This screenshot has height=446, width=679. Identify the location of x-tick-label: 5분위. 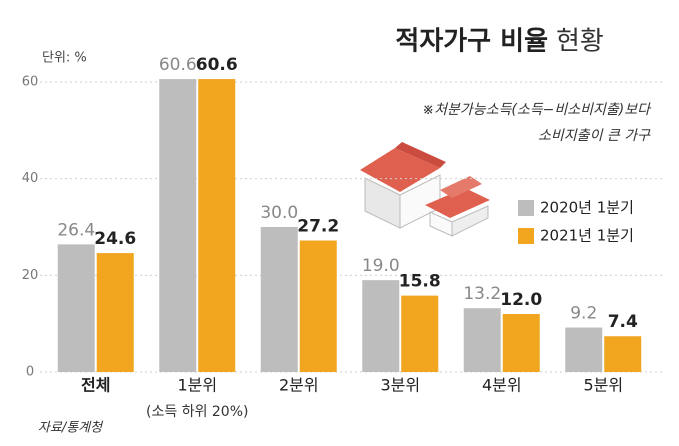
(603, 385).